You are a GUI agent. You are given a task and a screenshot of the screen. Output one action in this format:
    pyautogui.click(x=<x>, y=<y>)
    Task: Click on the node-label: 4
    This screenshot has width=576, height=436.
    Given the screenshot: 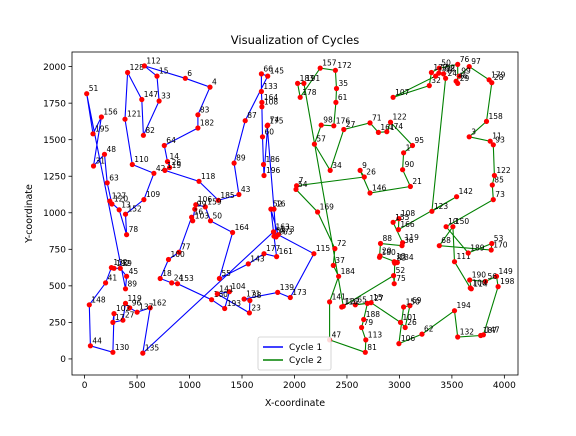 What is the action you would take?
    pyautogui.click(x=214, y=82)
    